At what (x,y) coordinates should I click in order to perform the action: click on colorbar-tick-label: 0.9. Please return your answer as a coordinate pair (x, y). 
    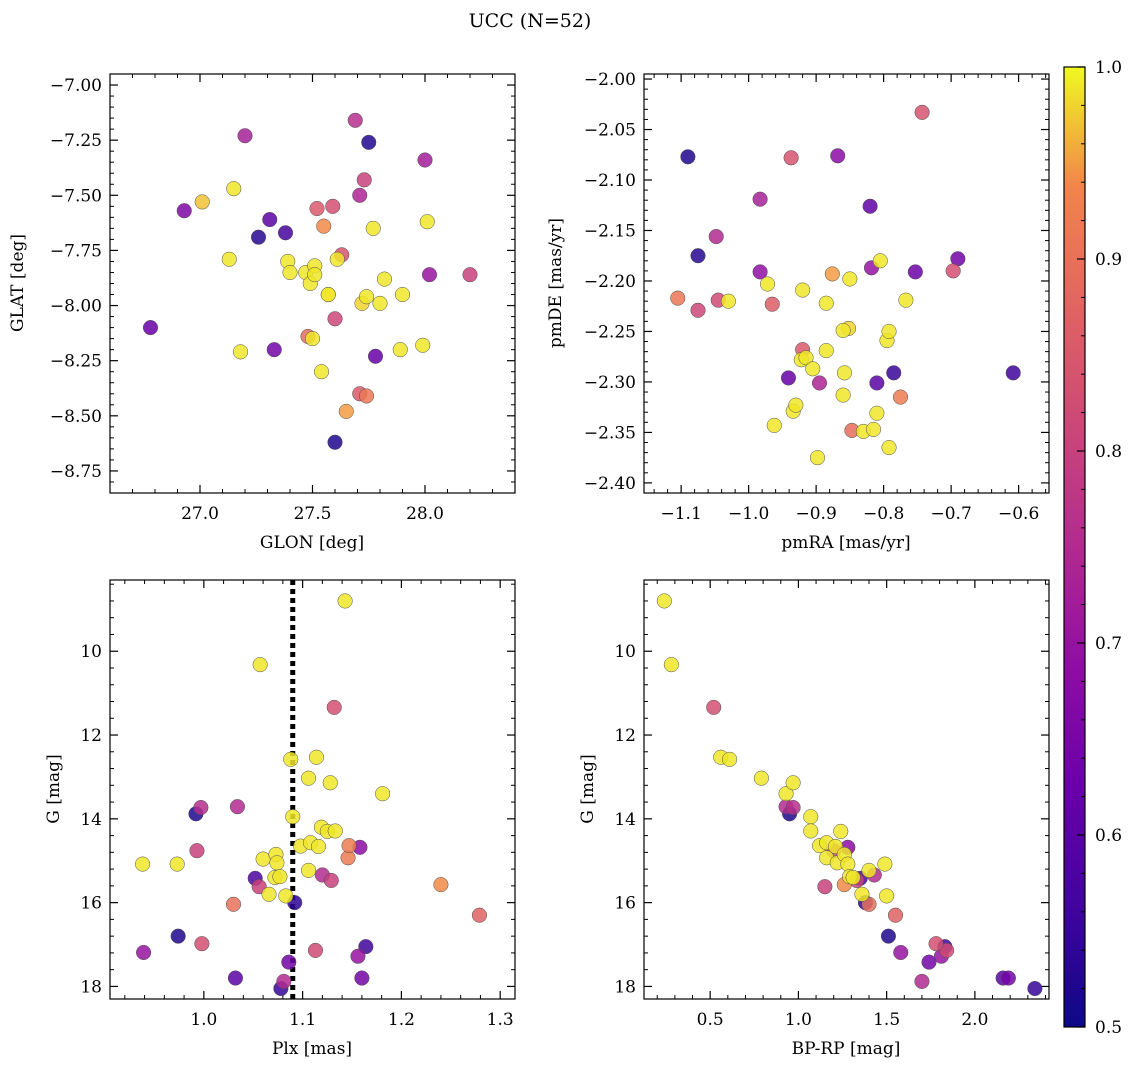
    Looking at the image, I should click on (1108, 260).